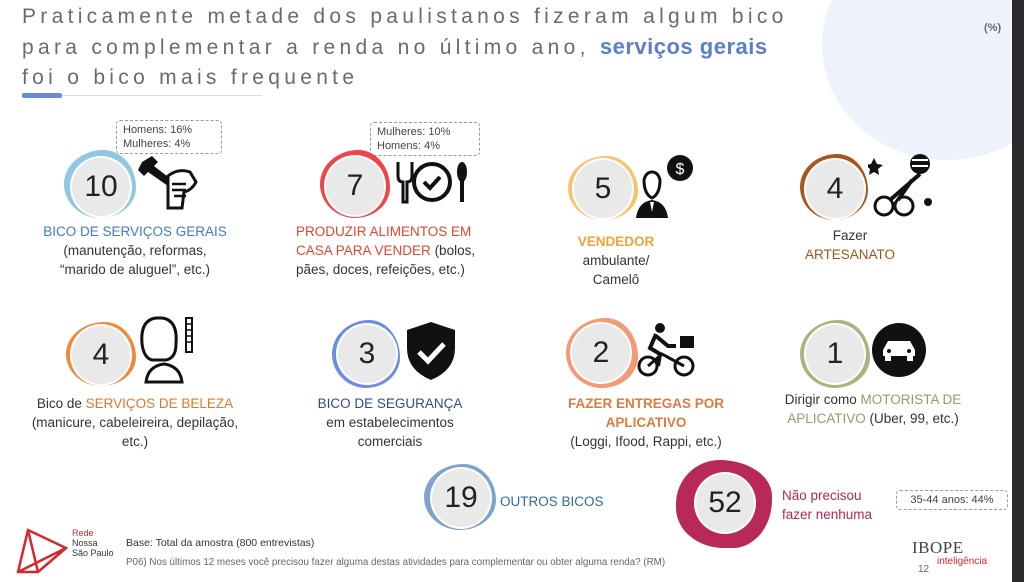 This screenshot has height=582, width=1024. Describe the element at coordinates (616, 260) in the screenshot. I see `label-3: VENDEDOR ambulante/ Camelô` at that location.